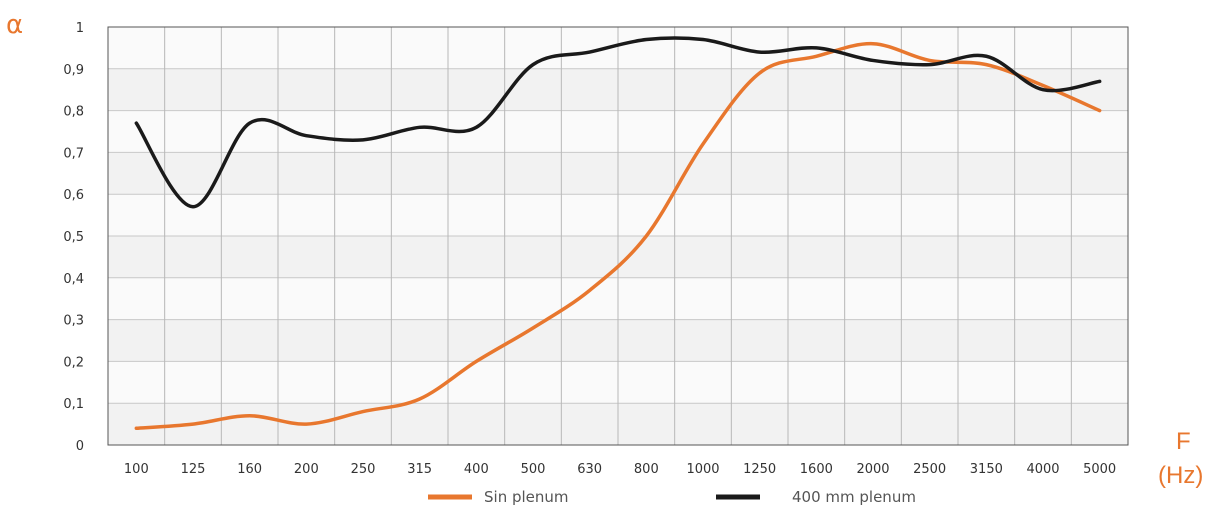 Image resolution: width=1220 pixels, height=531 pixels. I want to click on x-tick-label: 2500, so click(929, 469).